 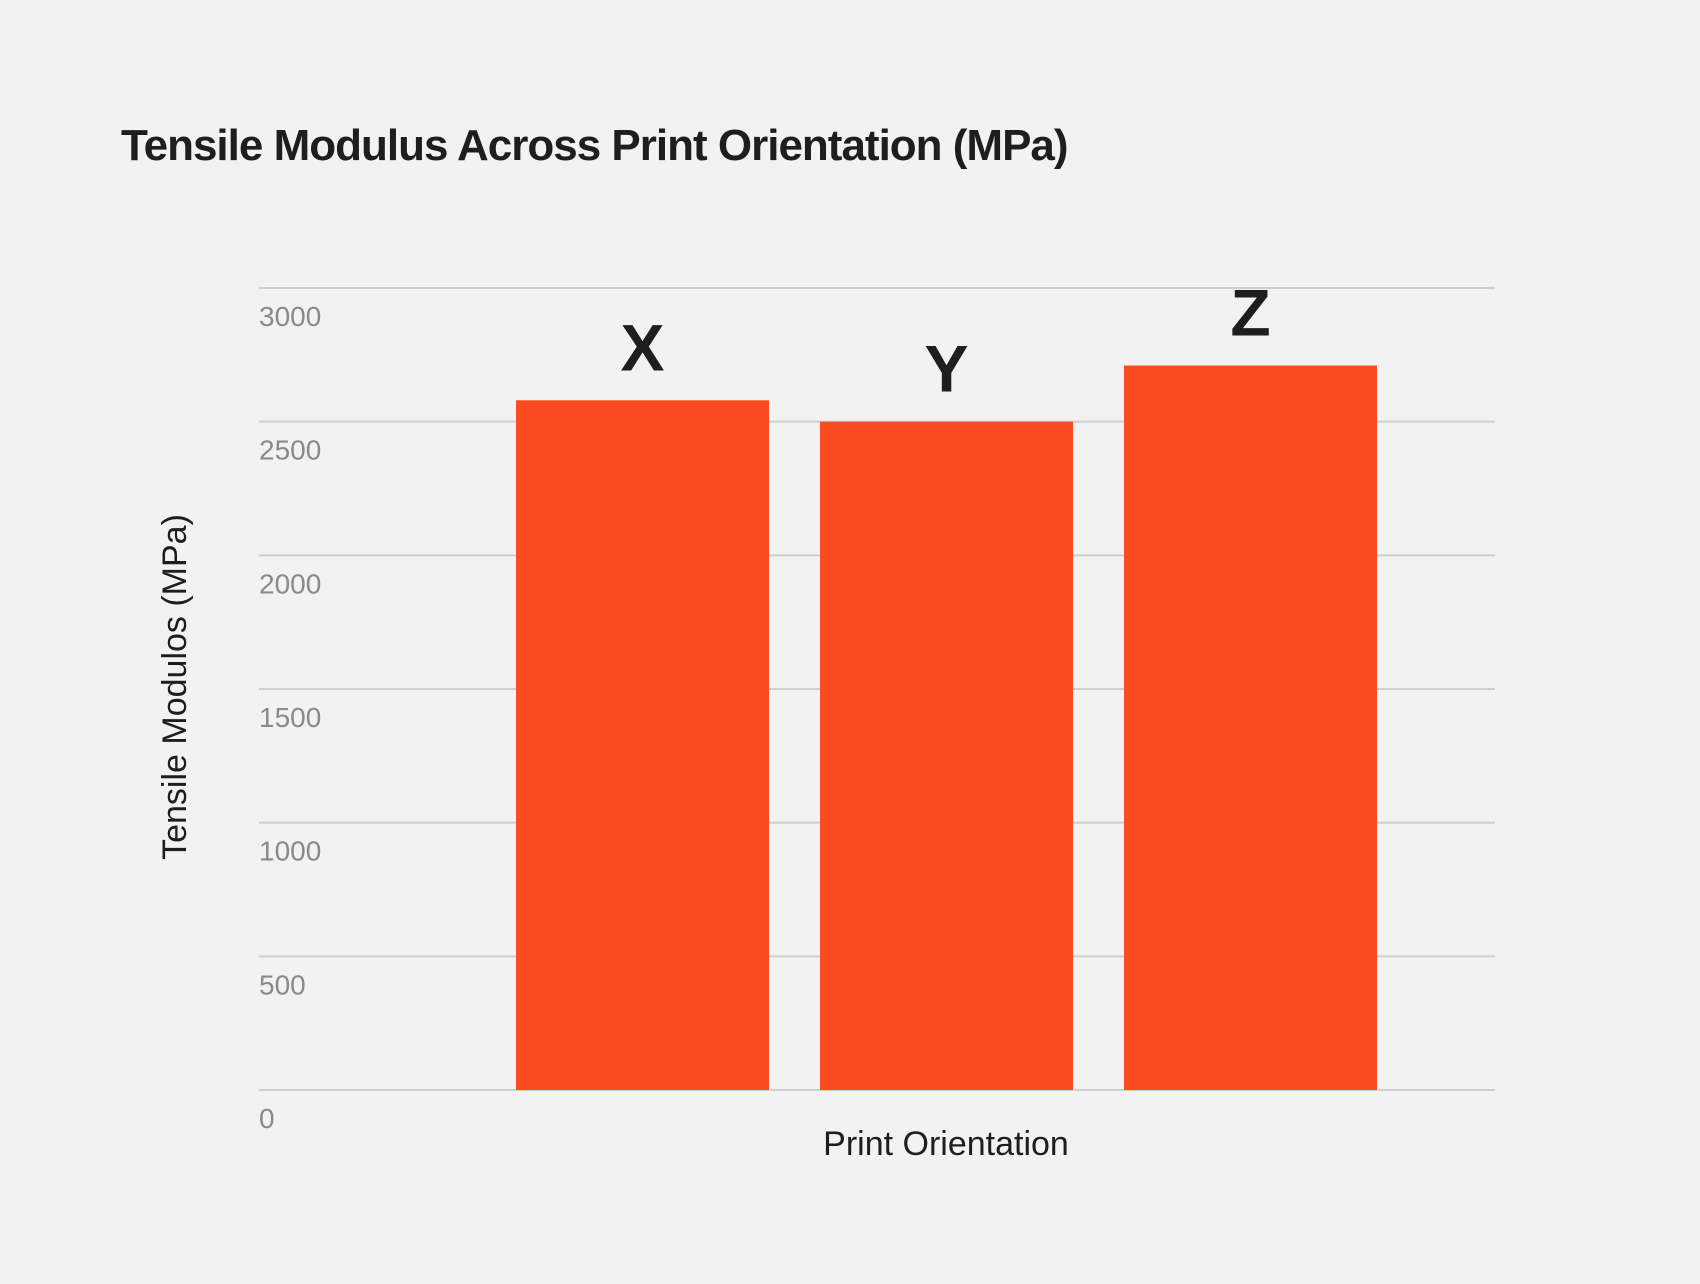 I want to click on y-axis-ticks: 0 500 1000 1500 2000 2500 3000, so click(x=290, y=717).